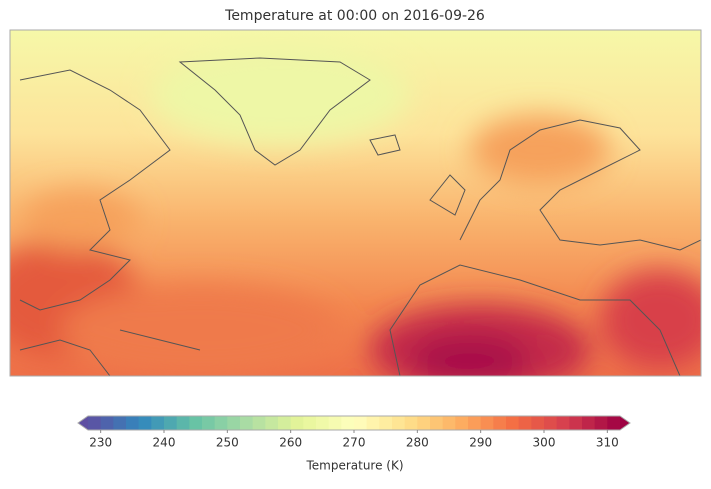 The image size is (711, 489). What do you see at coordinates (100, 443) in the screenshot?
I see `colorbar-tick-label: 230` at bounding box center [100, 443].